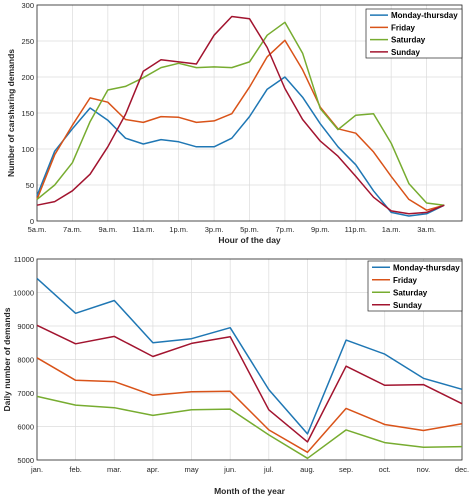 This screenshot has width=474, height=504. What do you see at coordinates (153, 469) in the screenshot?
I see `x-tick-label: apr.` at bounding box center [153, 469].